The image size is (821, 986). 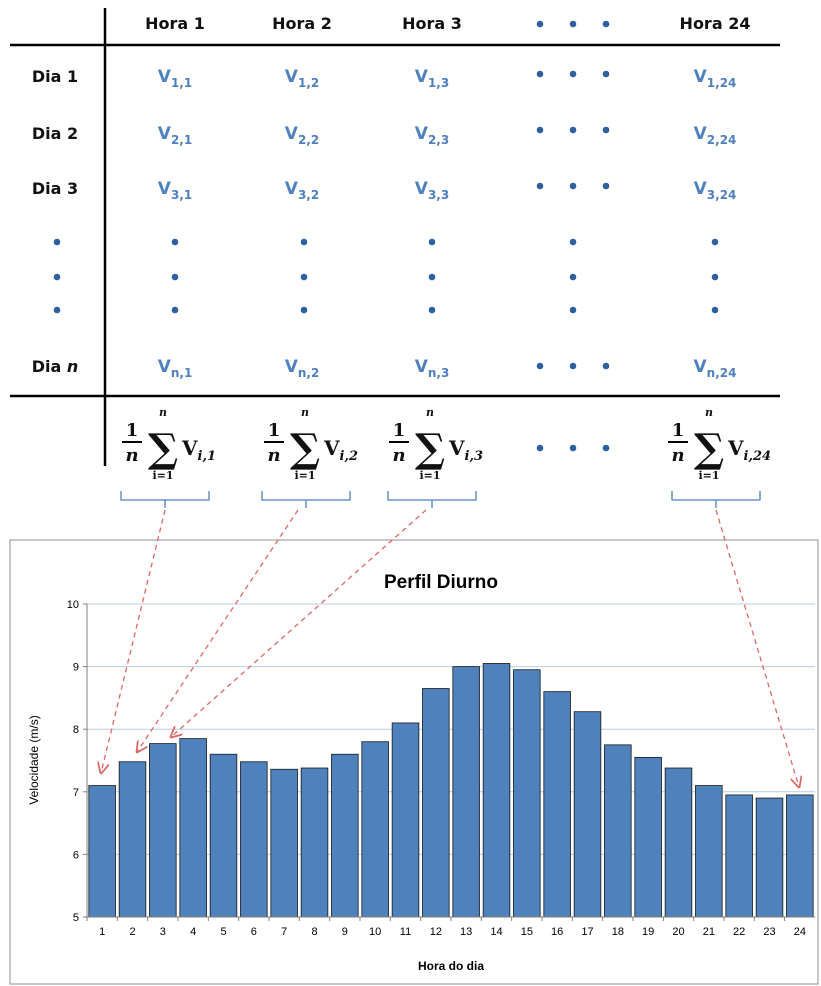 What do you see at coordinates (302, 23) in the screenshot?
I see `col-header-hora-2: Hora 2` at bounding box center [302, 23].